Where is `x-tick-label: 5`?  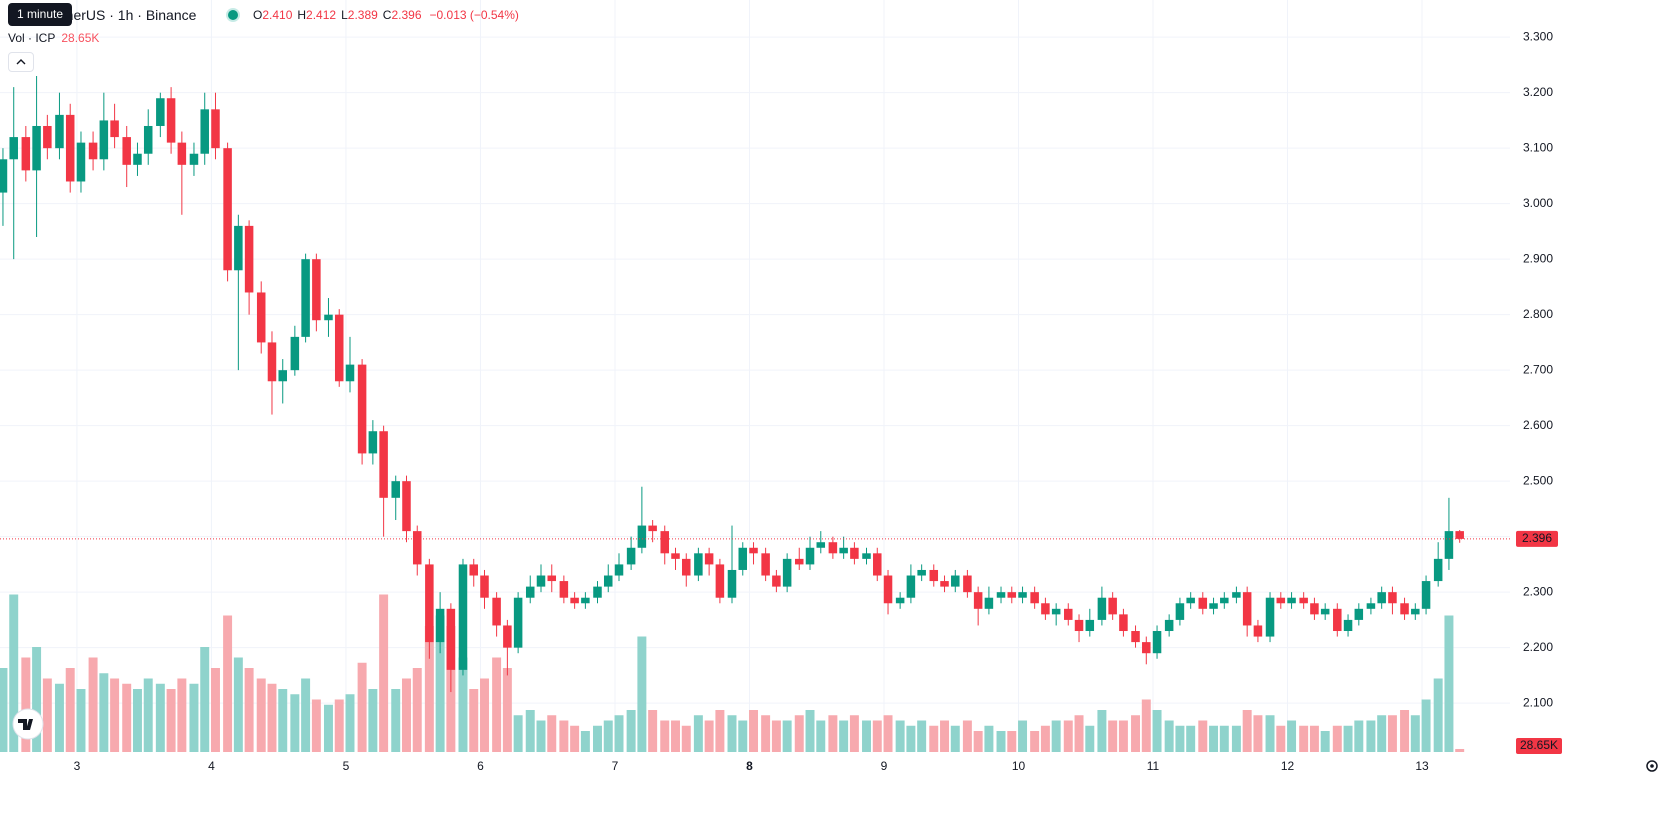
x-tick-label: 5 is located at coordinates (346, 766).